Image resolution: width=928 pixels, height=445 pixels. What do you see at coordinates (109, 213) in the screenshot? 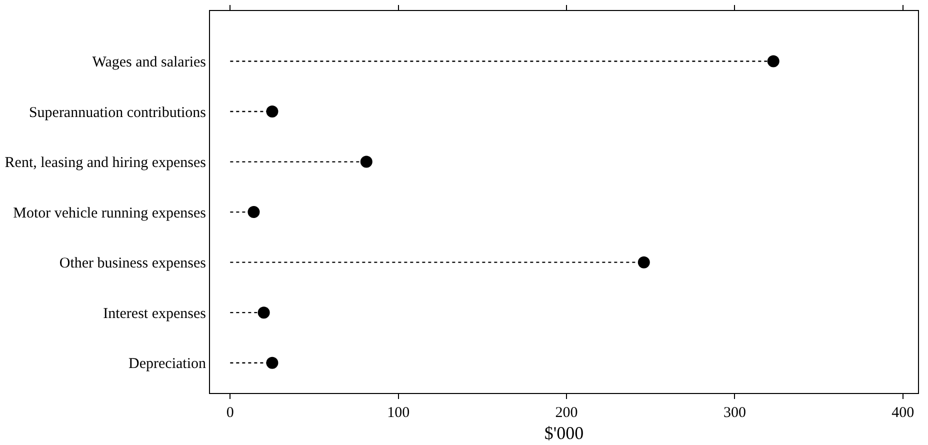
I see `y-tick-label: Motor vehicle running expenses` at bounding box center [109, 213].